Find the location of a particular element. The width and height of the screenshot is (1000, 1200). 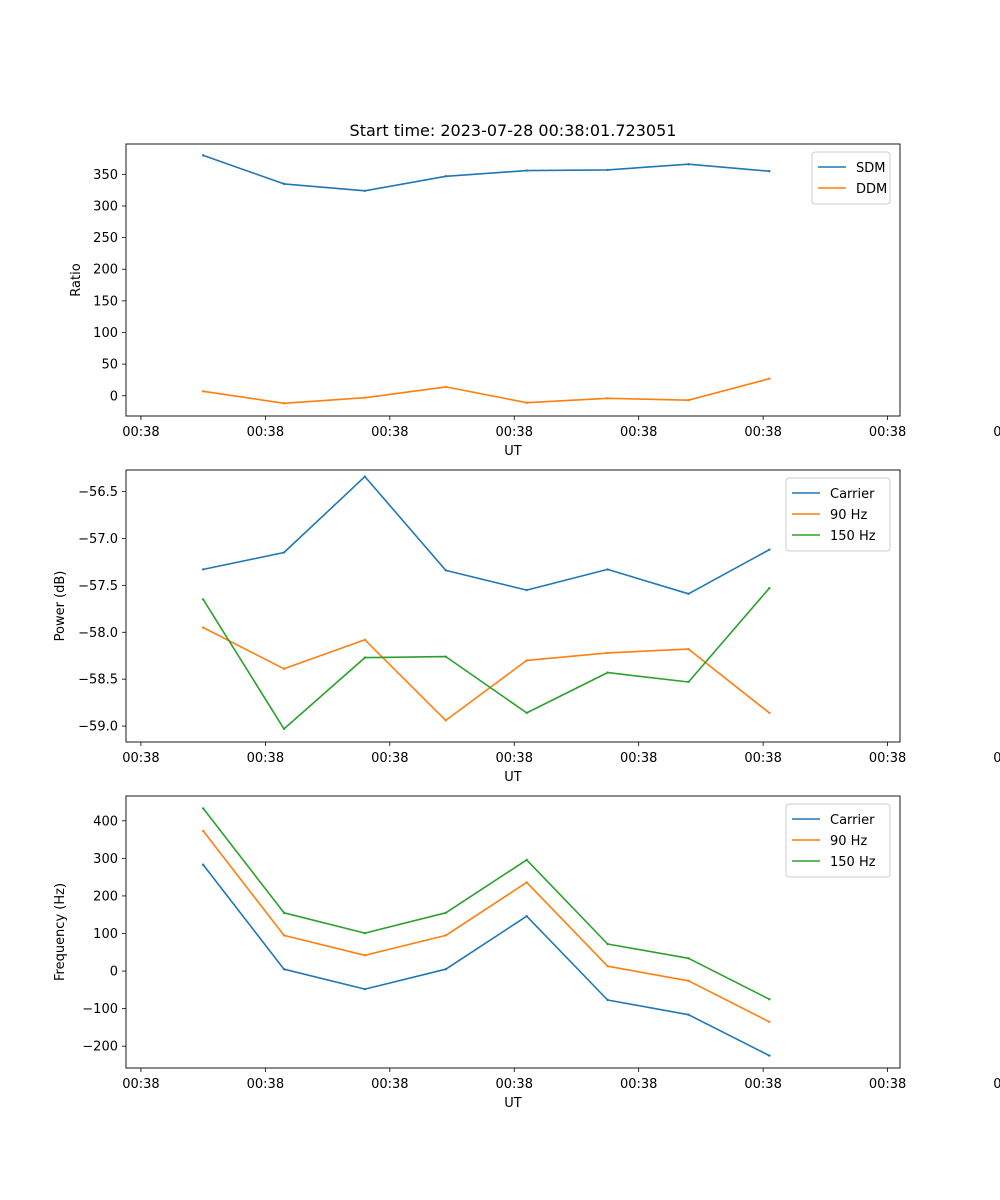

y-tick-label: 300 is located at coordinates (105, 206).